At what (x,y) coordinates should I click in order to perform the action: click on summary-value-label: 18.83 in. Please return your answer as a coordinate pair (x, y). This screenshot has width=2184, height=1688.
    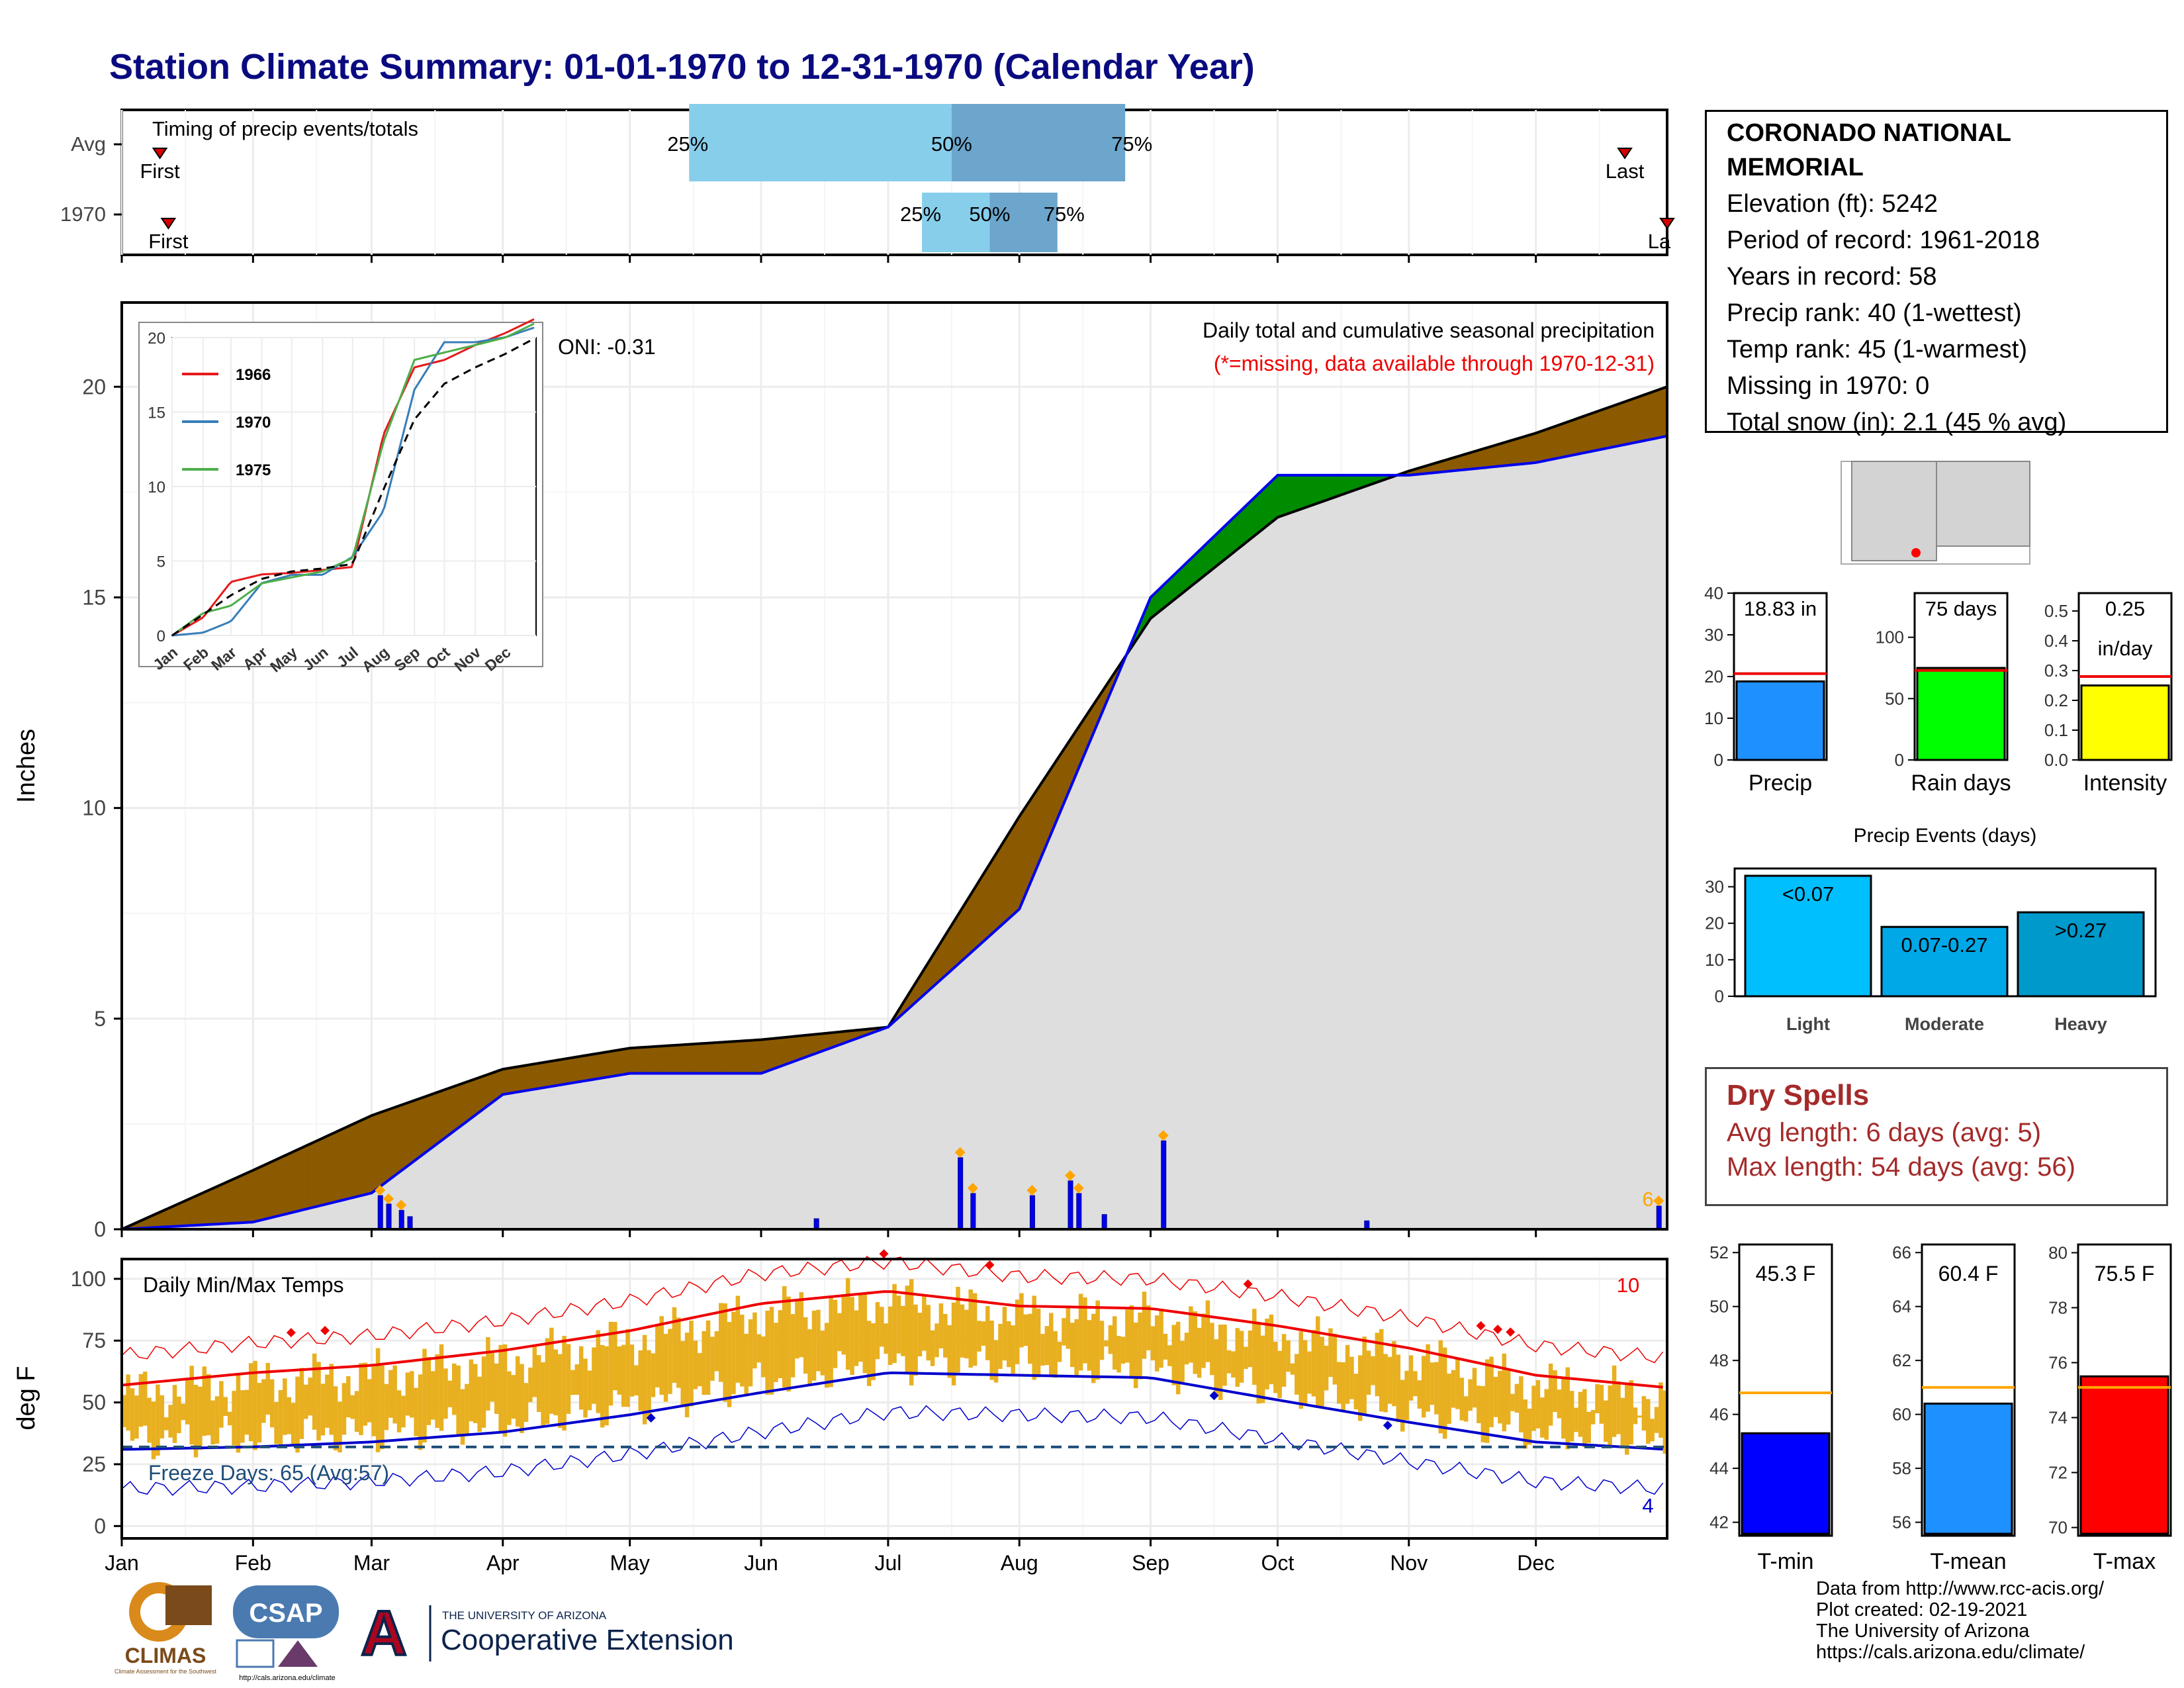
    Looking at the image, I should click on (1780, 608).